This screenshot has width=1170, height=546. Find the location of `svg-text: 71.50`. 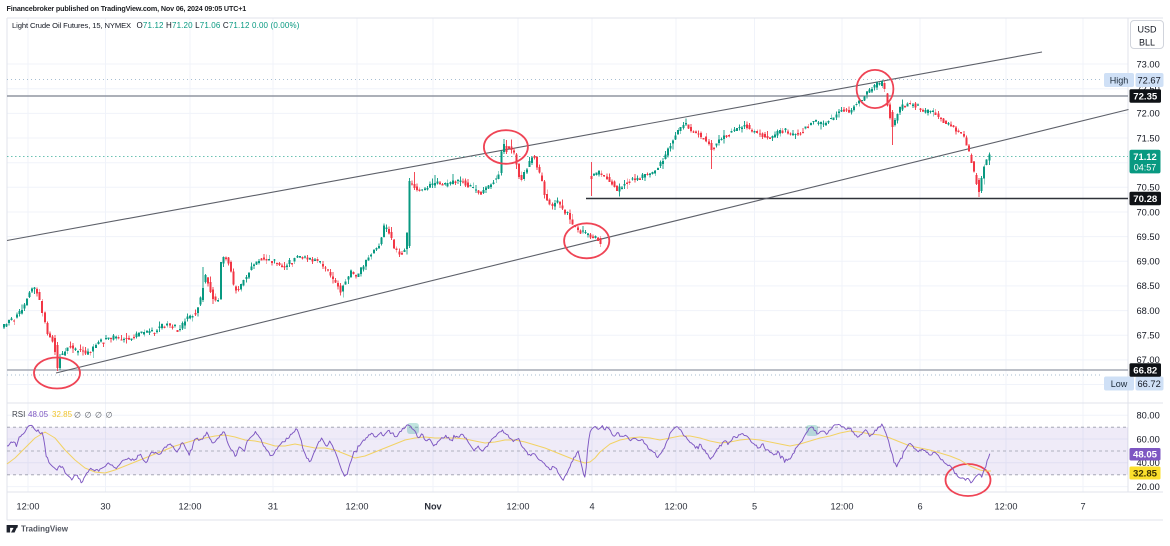

svg-text: 71.50 is located at coordinates (1148, 138).